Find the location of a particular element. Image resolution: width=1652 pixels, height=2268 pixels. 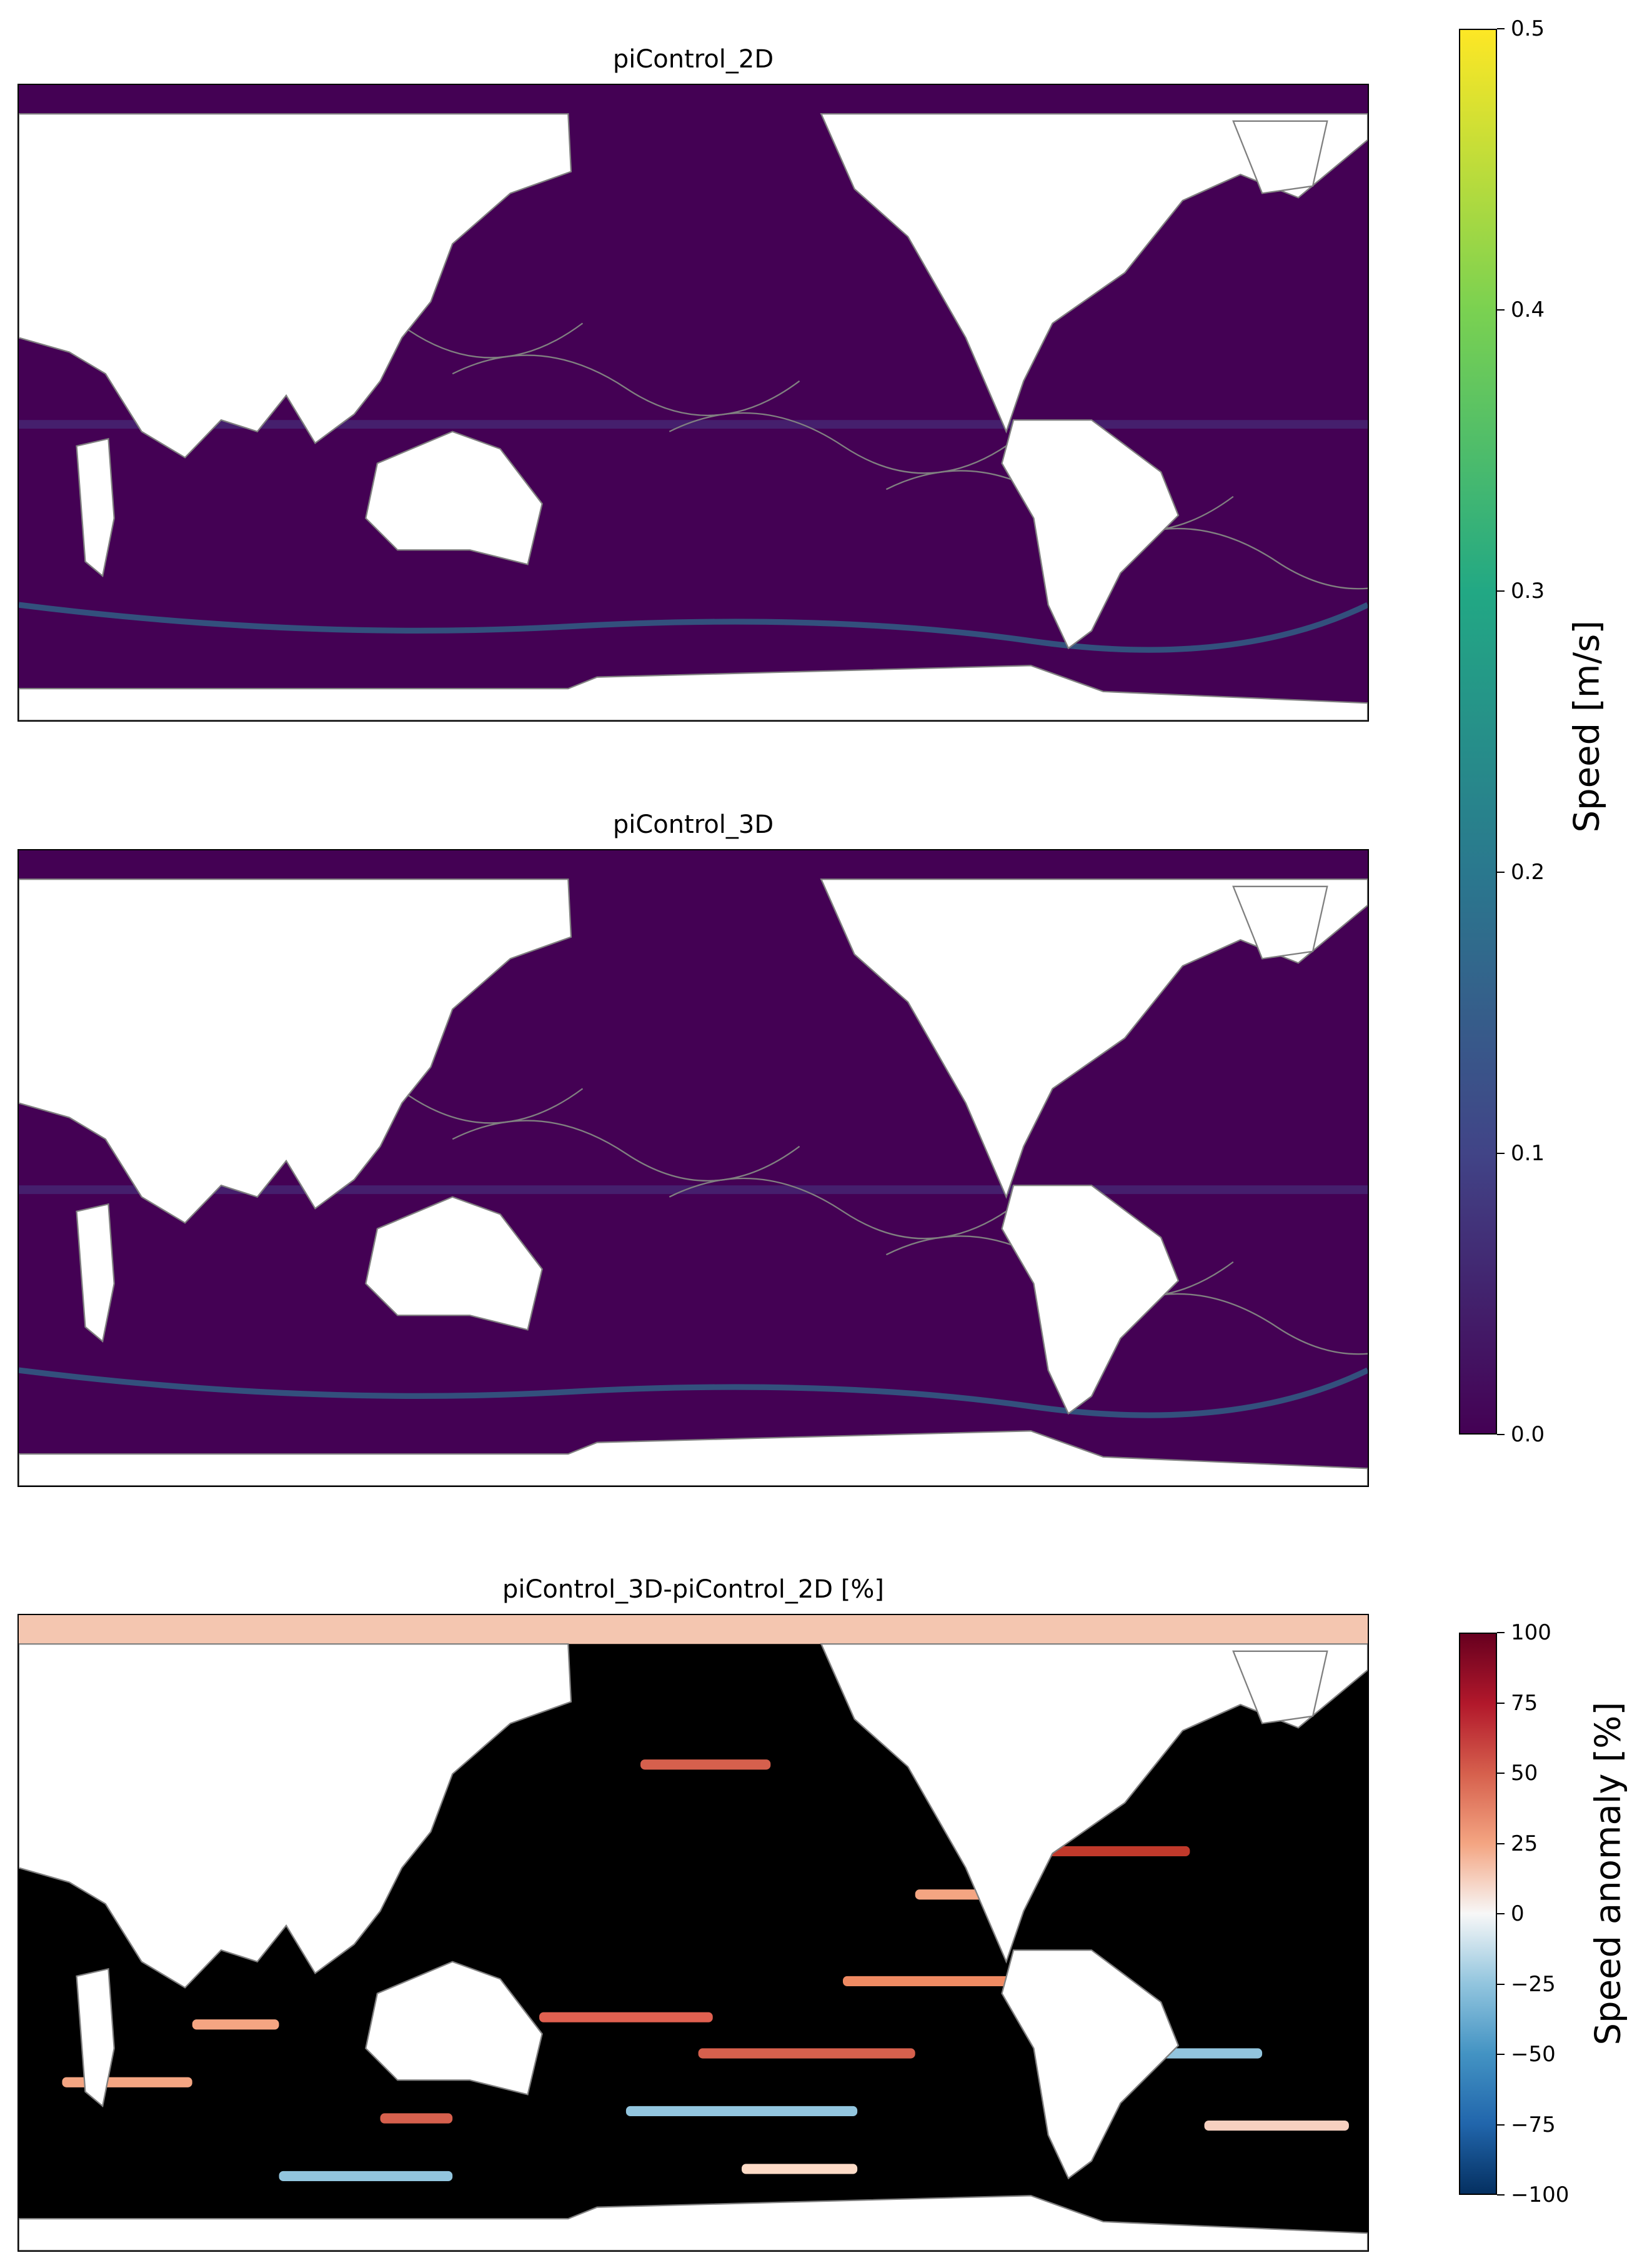

colorbar-tick: 0.5 is located at coordinates (1521, 28).